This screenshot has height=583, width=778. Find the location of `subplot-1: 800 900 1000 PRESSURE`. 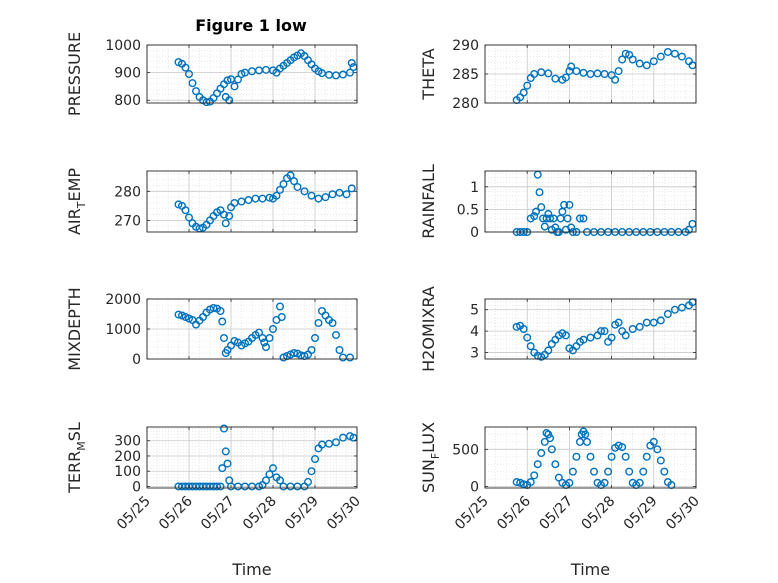

subplot-1: 800 900 1000 PRESSURE is located at coordinates (211, 74).